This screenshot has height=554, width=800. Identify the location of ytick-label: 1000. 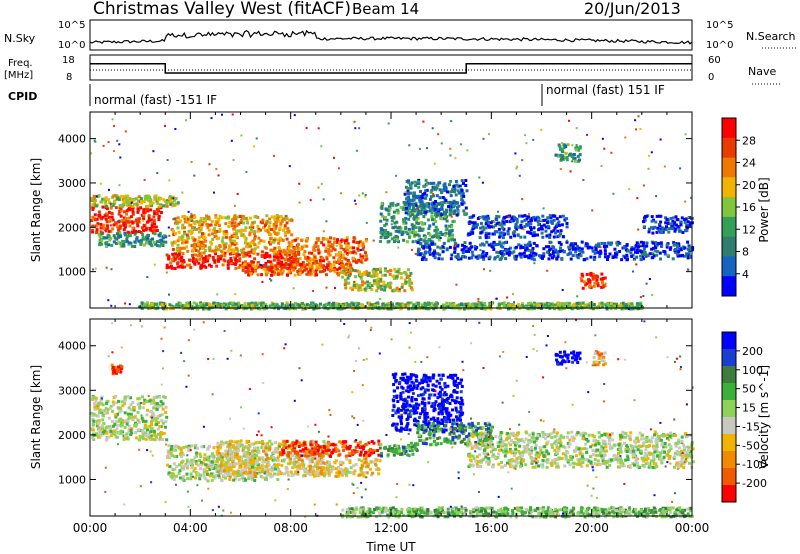
(72, 272).